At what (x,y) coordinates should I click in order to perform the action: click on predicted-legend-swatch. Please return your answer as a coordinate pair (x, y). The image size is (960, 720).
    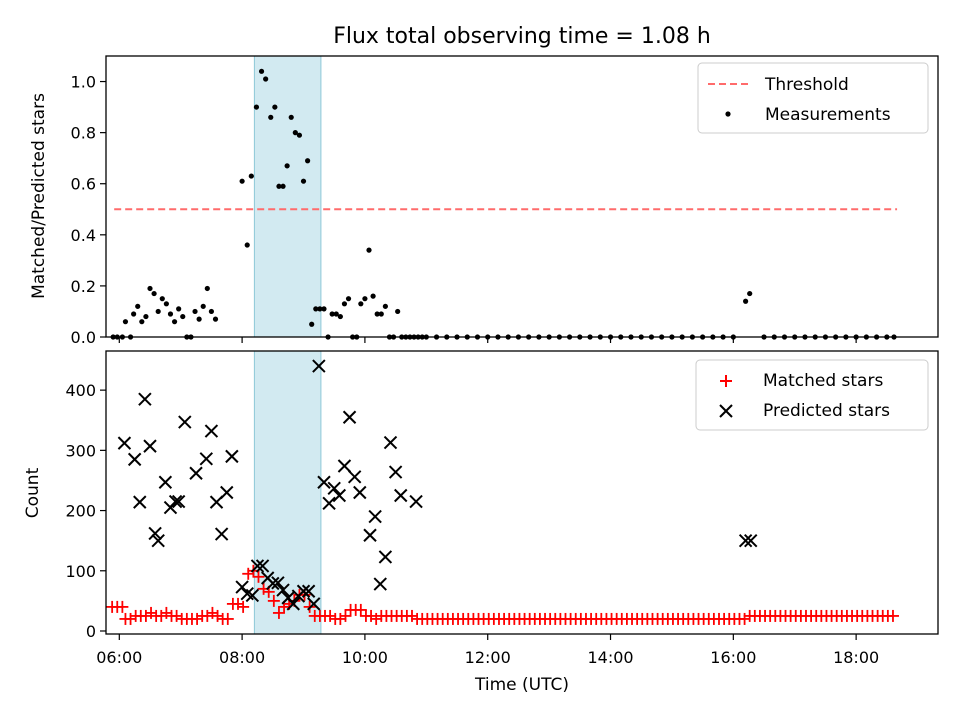
    Looking at the image, I should click on (726, 411).